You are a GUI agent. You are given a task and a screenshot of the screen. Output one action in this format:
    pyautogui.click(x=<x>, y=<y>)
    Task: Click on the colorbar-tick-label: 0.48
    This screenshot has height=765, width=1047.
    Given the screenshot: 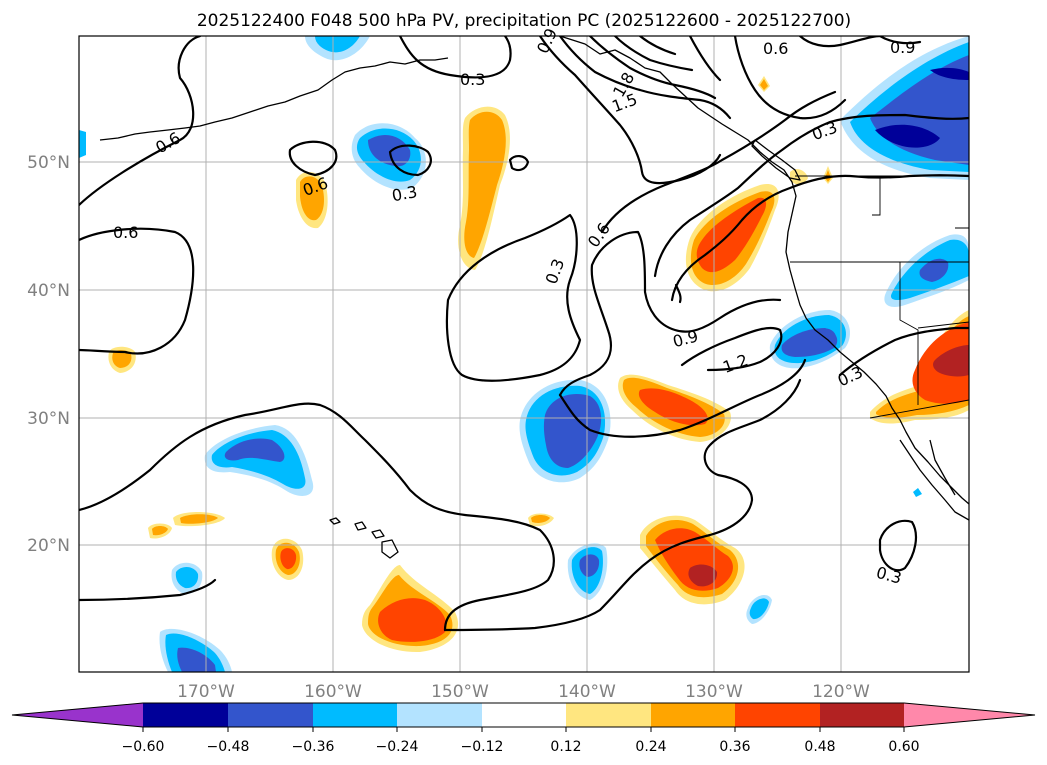 What is the action you would take?
    pyautogui.click(x=819, y=747)
    